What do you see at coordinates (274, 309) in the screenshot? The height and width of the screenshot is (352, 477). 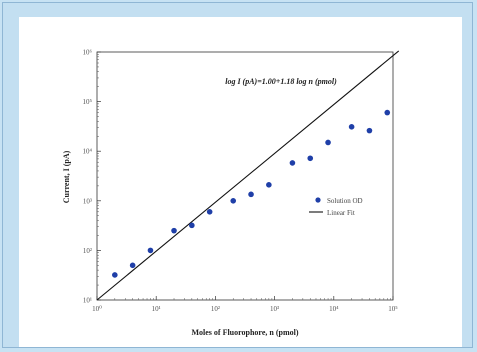 I see `x-tick-label: 10³` at bounding box center [274, 309].